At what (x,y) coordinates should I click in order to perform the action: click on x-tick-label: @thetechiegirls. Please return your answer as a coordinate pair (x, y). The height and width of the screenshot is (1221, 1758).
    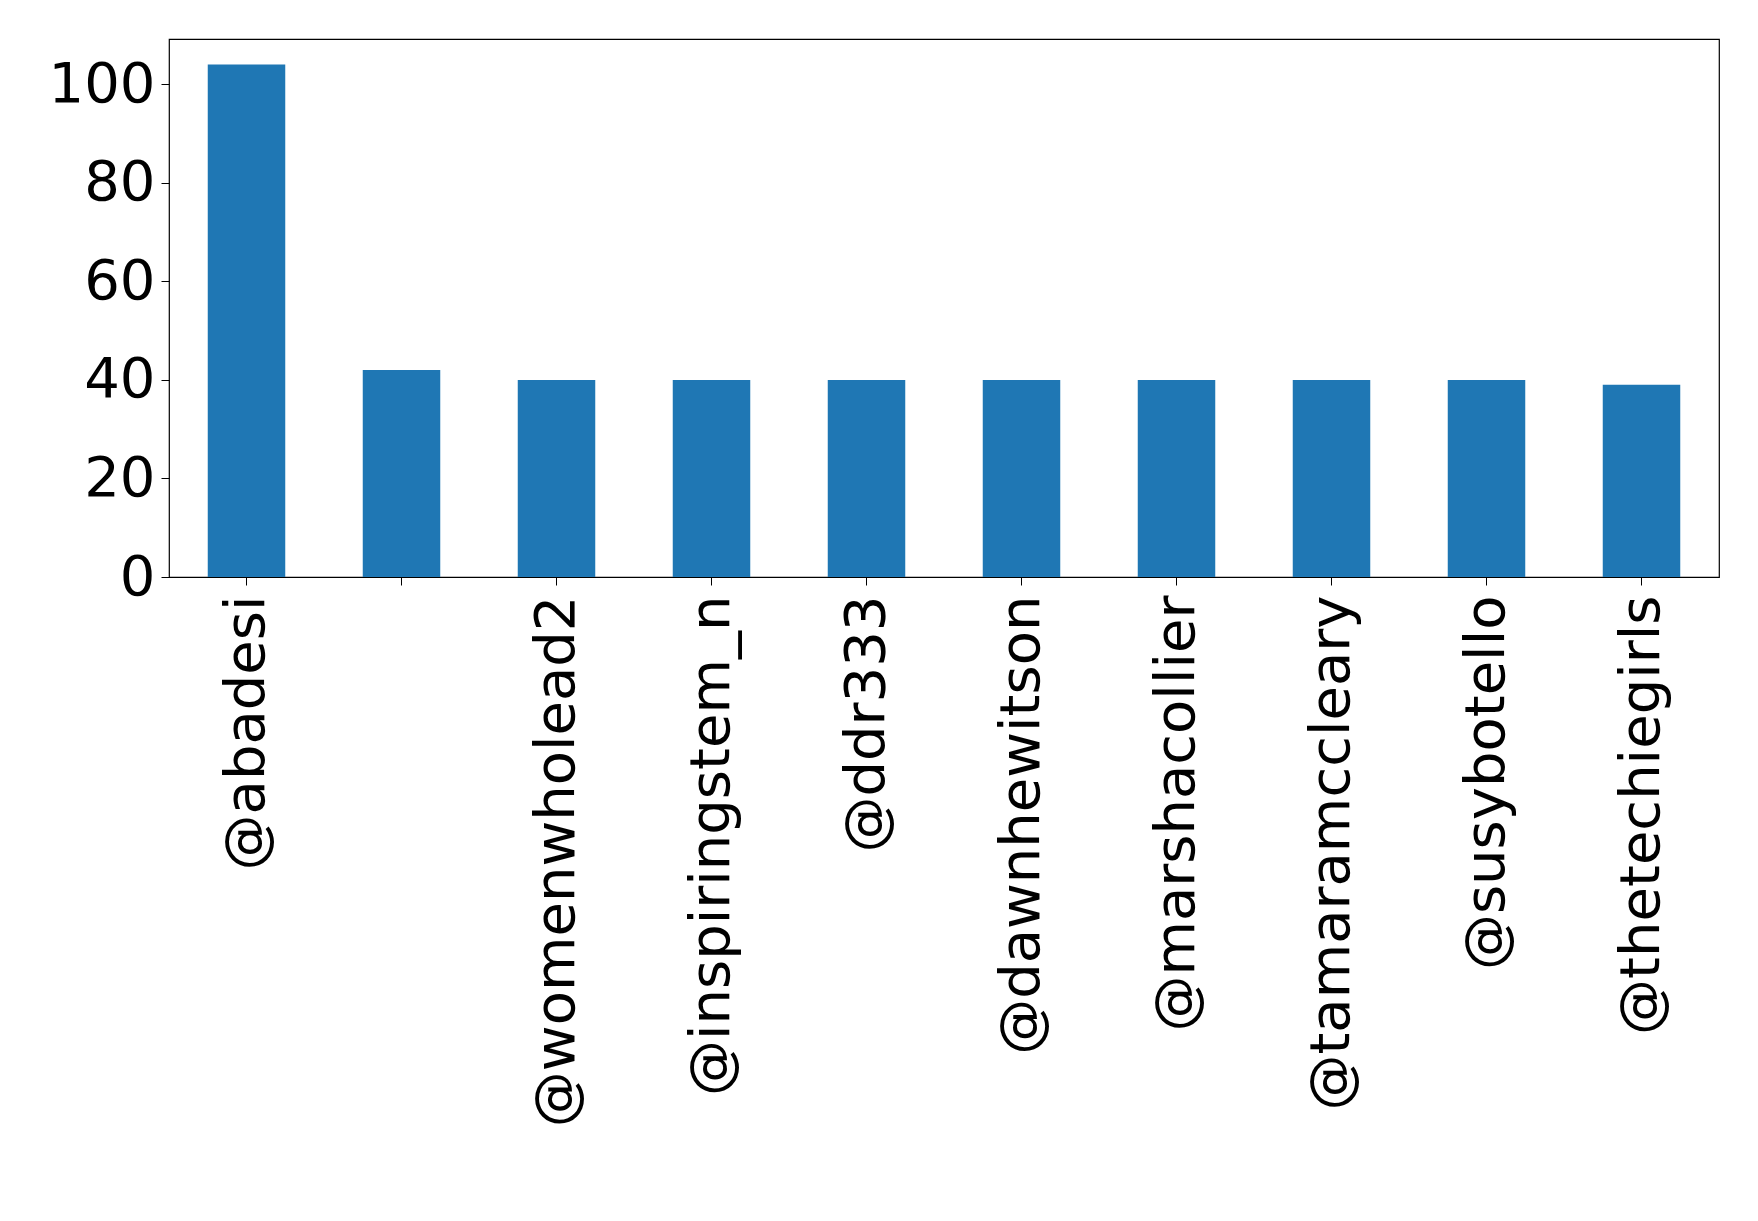
    Looking at the image, I should click on (1639, 815).